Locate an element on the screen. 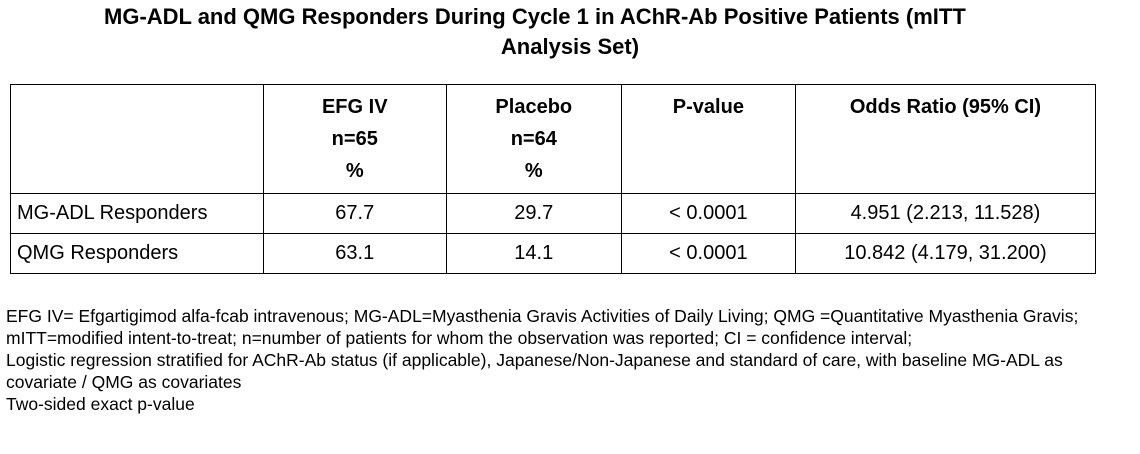  header-placebo-unit: % is located at coordinates (534, 171).